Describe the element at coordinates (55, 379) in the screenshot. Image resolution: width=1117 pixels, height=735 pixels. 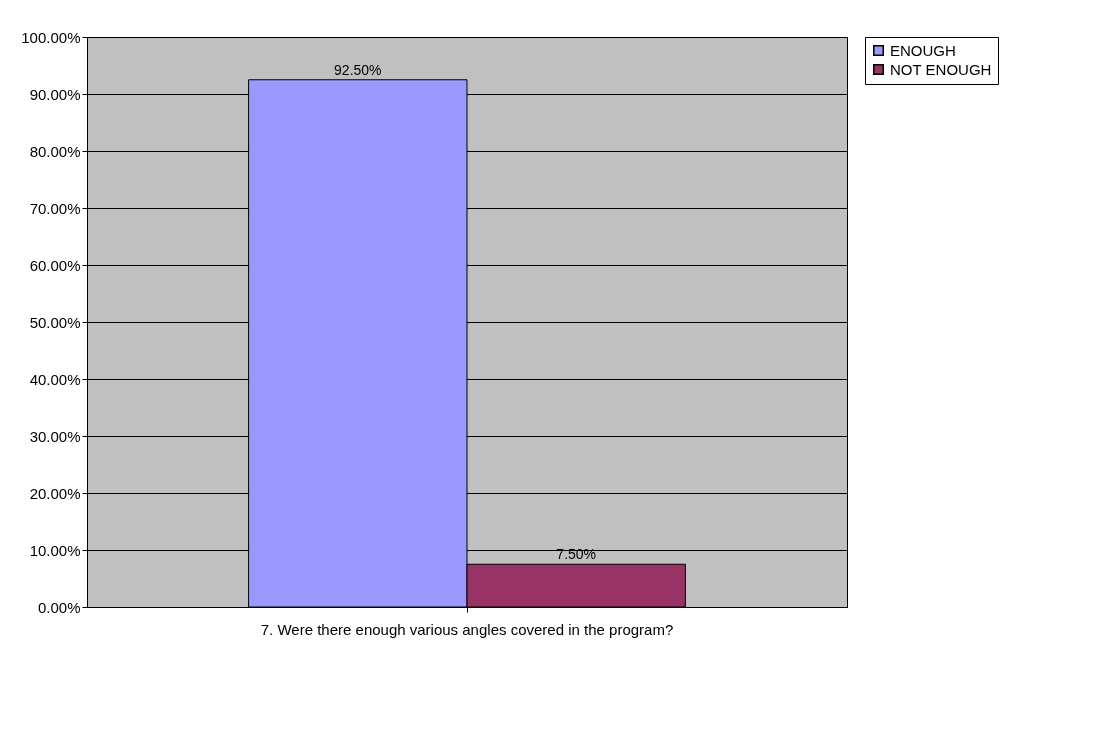
I see `y-tick-label: 40.00%` at that location.